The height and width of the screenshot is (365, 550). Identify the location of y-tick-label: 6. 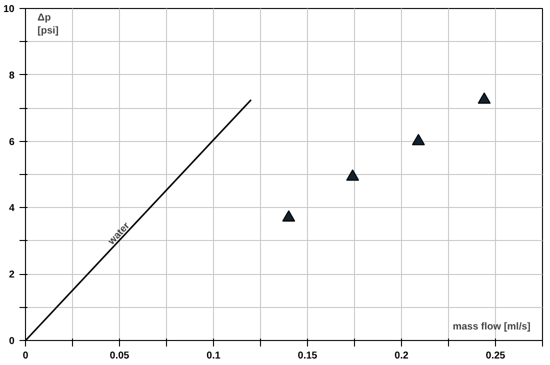
(11, 142).